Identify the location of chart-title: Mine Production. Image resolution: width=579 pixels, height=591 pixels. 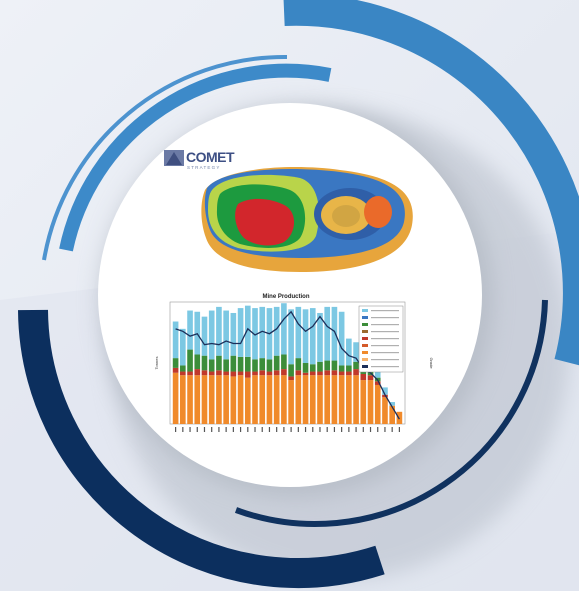
(286, 297).